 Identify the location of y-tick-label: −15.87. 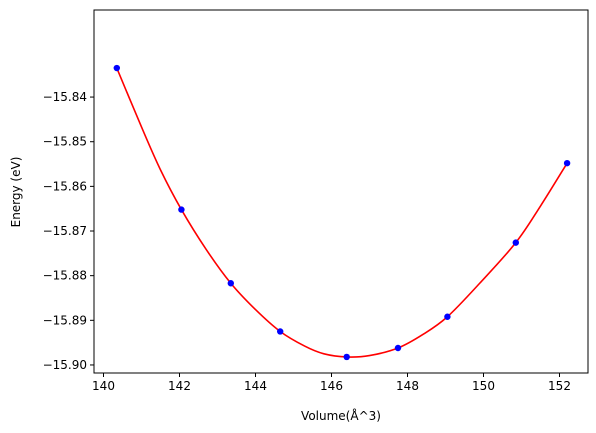
(65, 231).